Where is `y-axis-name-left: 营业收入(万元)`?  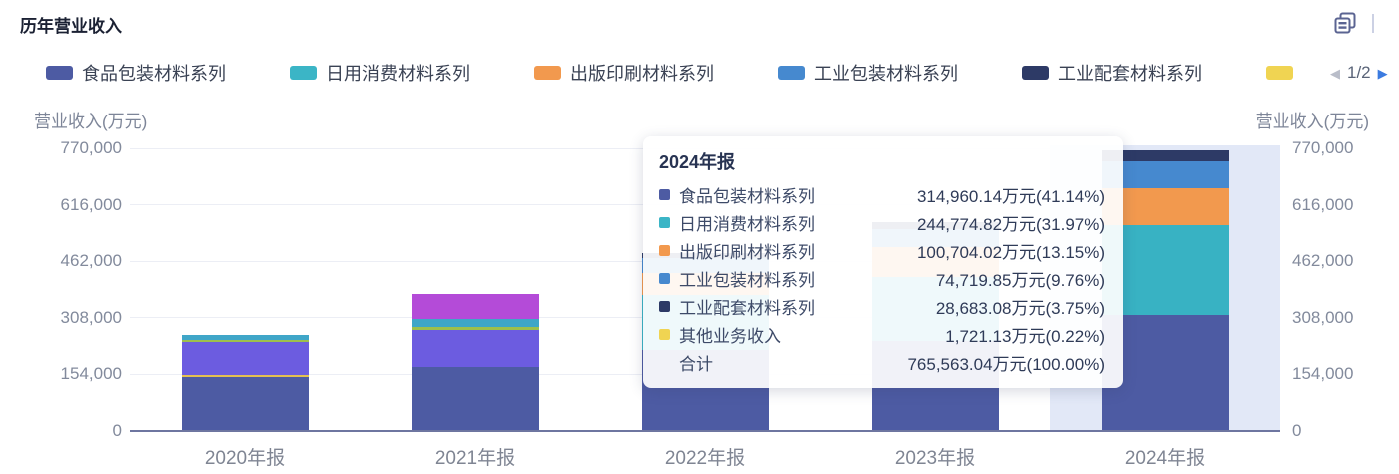
y-axis-name-left: 营业收入(万元) is located at coordinates (91, 121).